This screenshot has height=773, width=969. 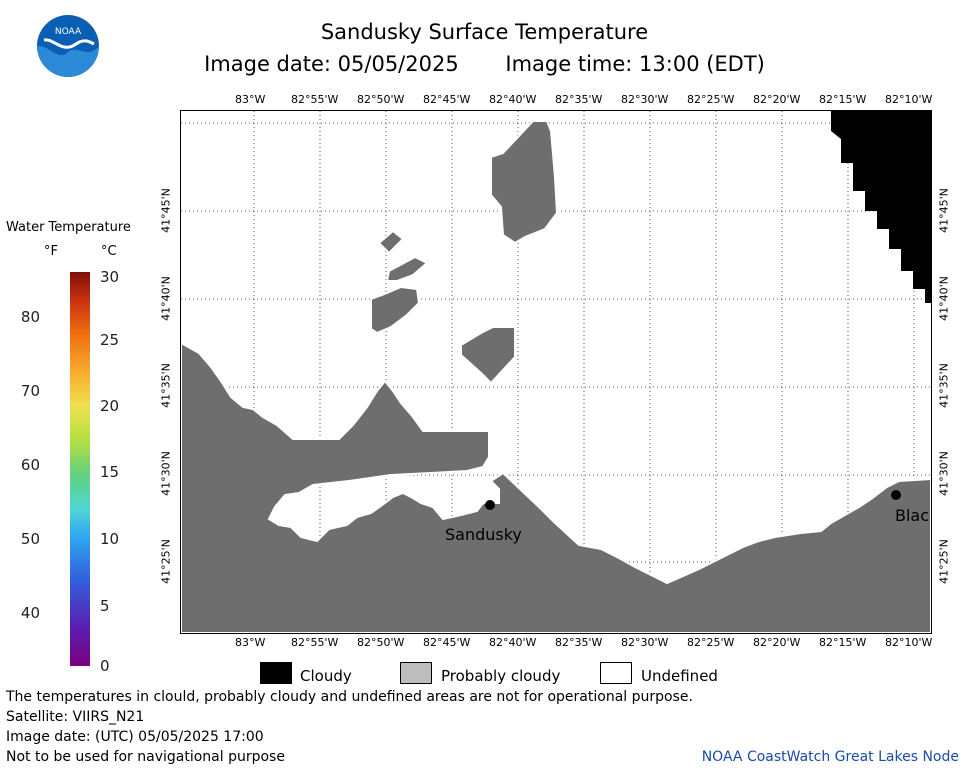 What do you see at coordinates (679, 676) in the screenshot?
I see `legend-label-undefined: Undefined` at bounding box center [679, 676].